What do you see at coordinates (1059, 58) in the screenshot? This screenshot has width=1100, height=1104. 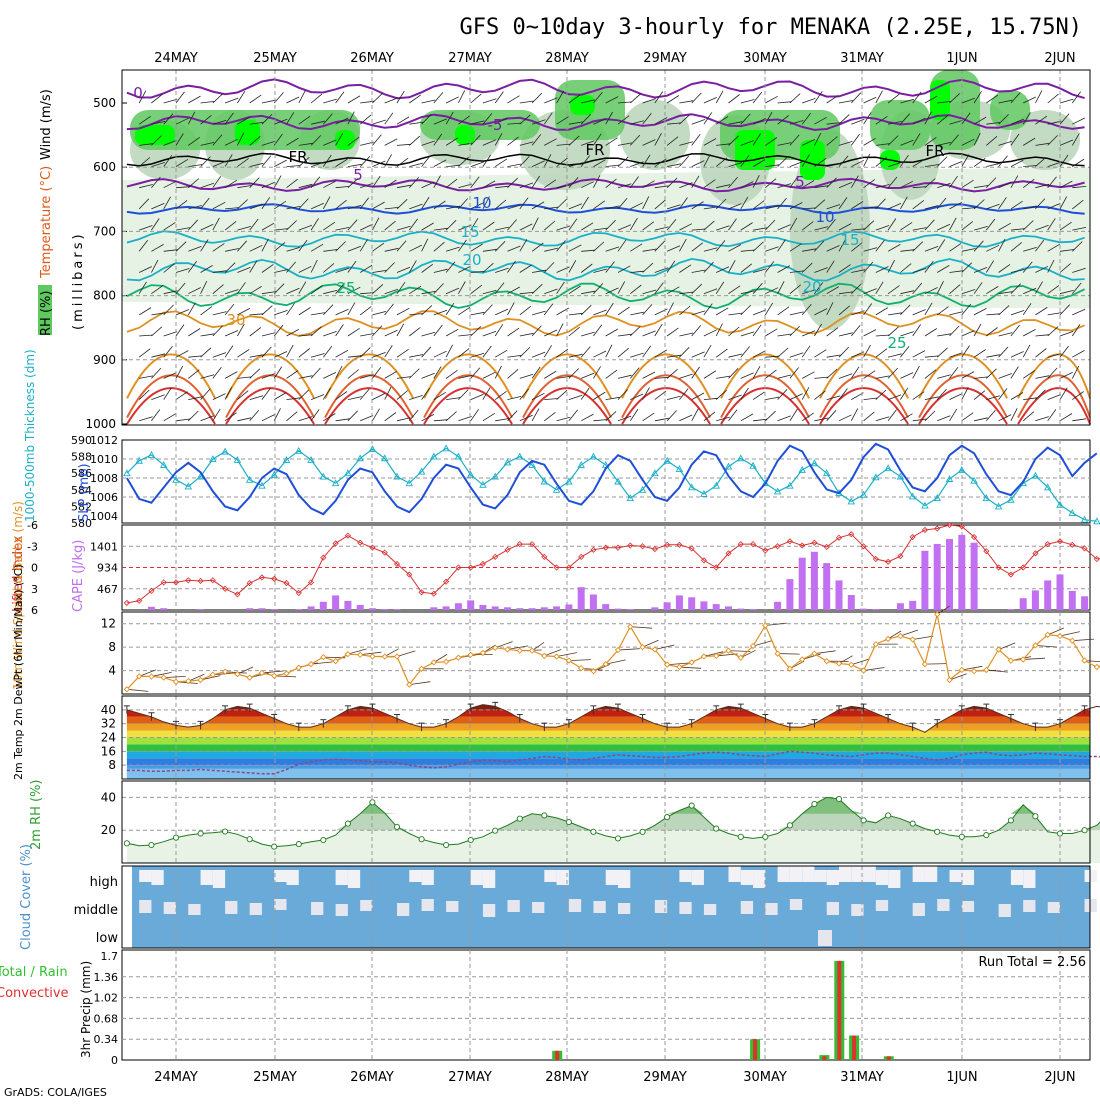 I see `date-label-top-9: 2JUN` at bounding box center [1059, 58].